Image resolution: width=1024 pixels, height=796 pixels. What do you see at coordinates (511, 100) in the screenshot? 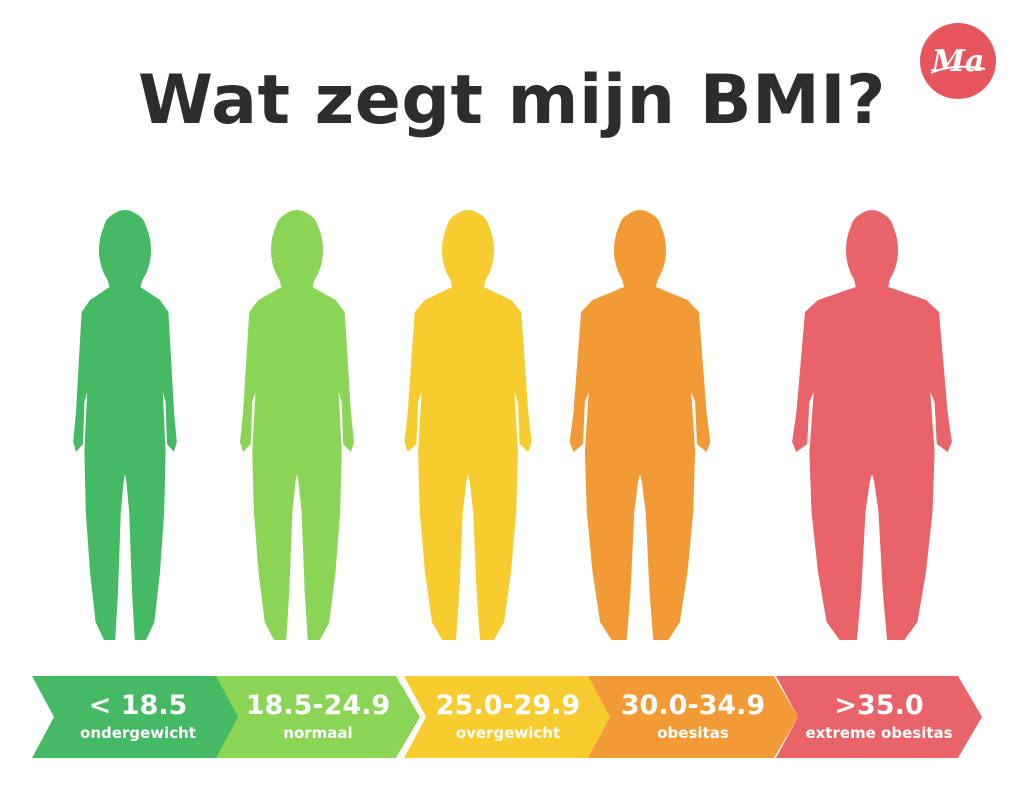
I see `page-title: Wat zegt mijn BMI?` at bounding box center [511, 100].